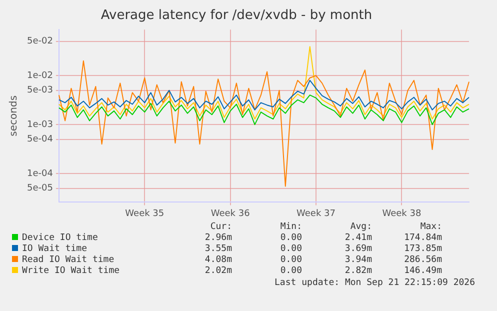 Image resolution: width=497 pixels, height=311 pixels. Describe the element at coordinates (54, 249) in the screenshot. I see `legend-label: IO Wait time` at that location.